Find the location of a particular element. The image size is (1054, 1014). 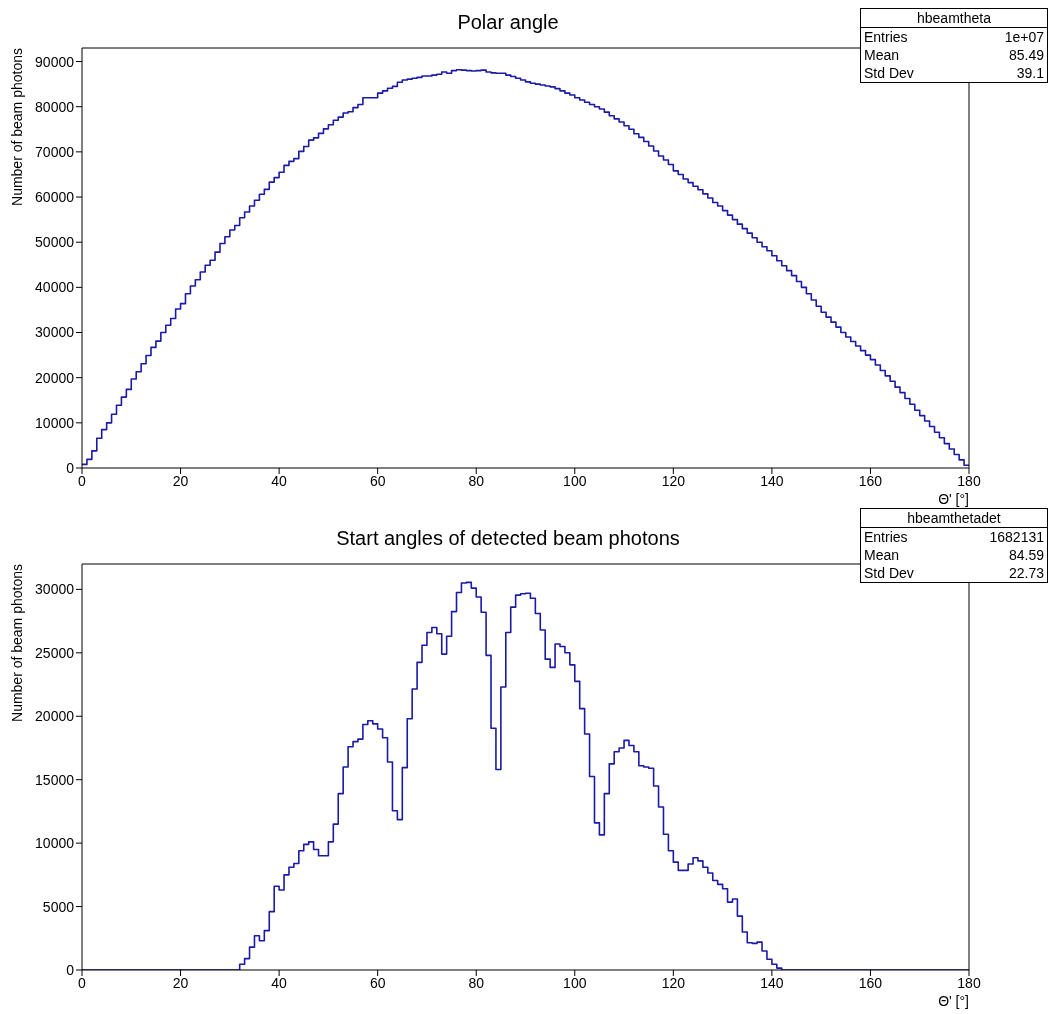

y-tick-label: 70000 is located at coordinates (55, 151).